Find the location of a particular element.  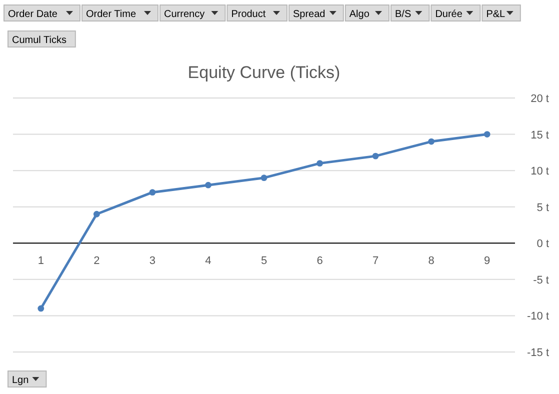

x-tick-label: 8 is located at coordinates (431, 261).